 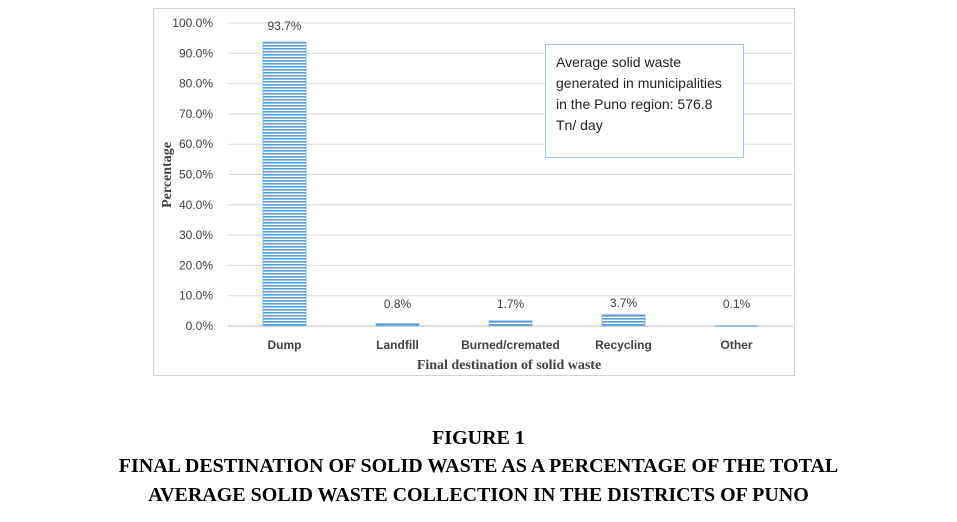 What do you see at coordinates (167, 175) in the screenshot?
I see `y-axis-title: Percentage` at bounding box center [167, 175].